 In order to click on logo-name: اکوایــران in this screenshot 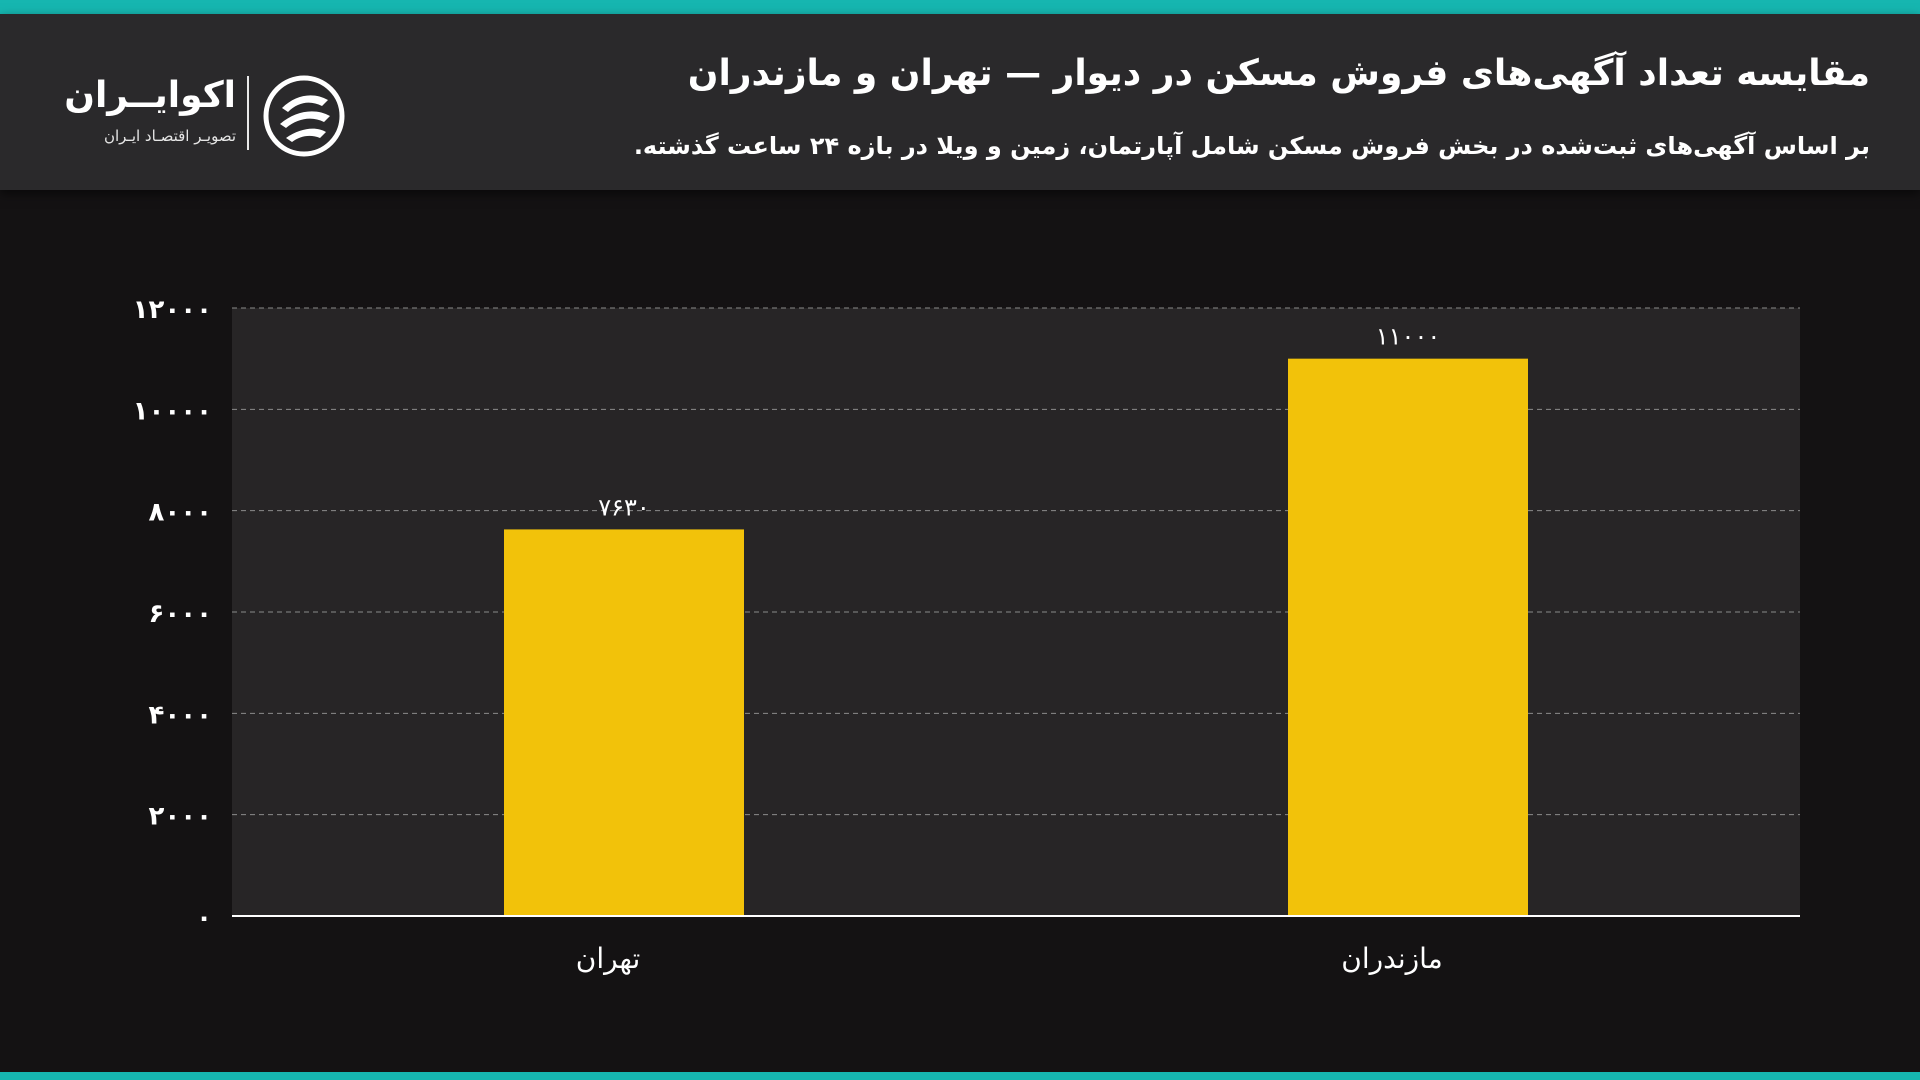, I will do `click(150, 95)`.